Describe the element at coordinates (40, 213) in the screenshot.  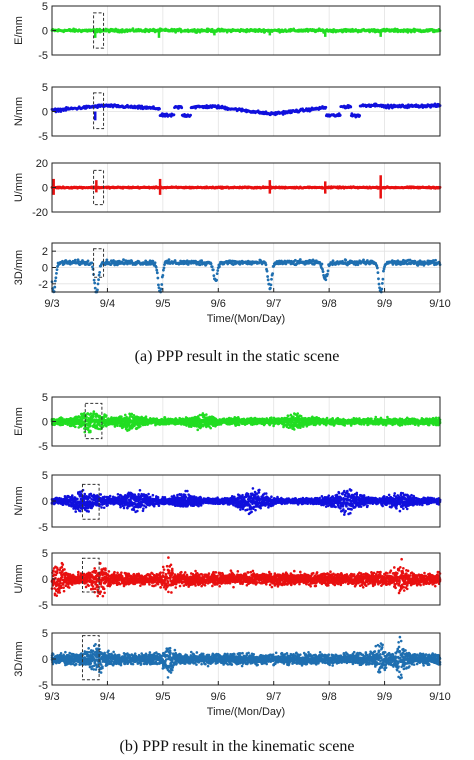
I see `y-tick-label: -20` at that location.